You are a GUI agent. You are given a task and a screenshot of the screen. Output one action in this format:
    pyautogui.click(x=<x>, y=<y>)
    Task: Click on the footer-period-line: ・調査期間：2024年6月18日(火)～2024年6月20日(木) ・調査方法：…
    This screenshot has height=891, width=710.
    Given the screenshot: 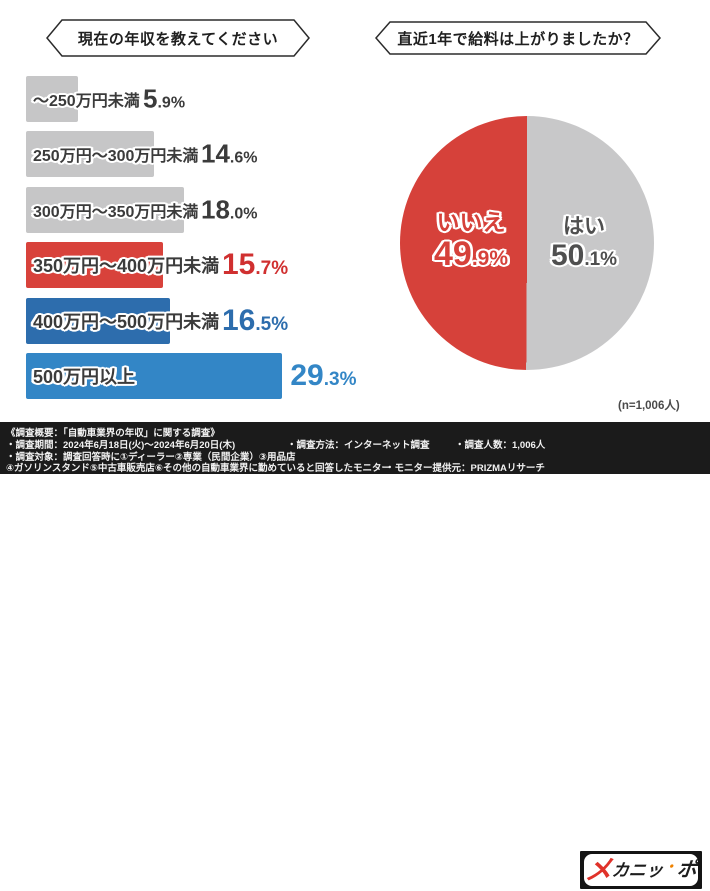 What is the action you would take?
    pyautogui.click(x=286, y=444)
    